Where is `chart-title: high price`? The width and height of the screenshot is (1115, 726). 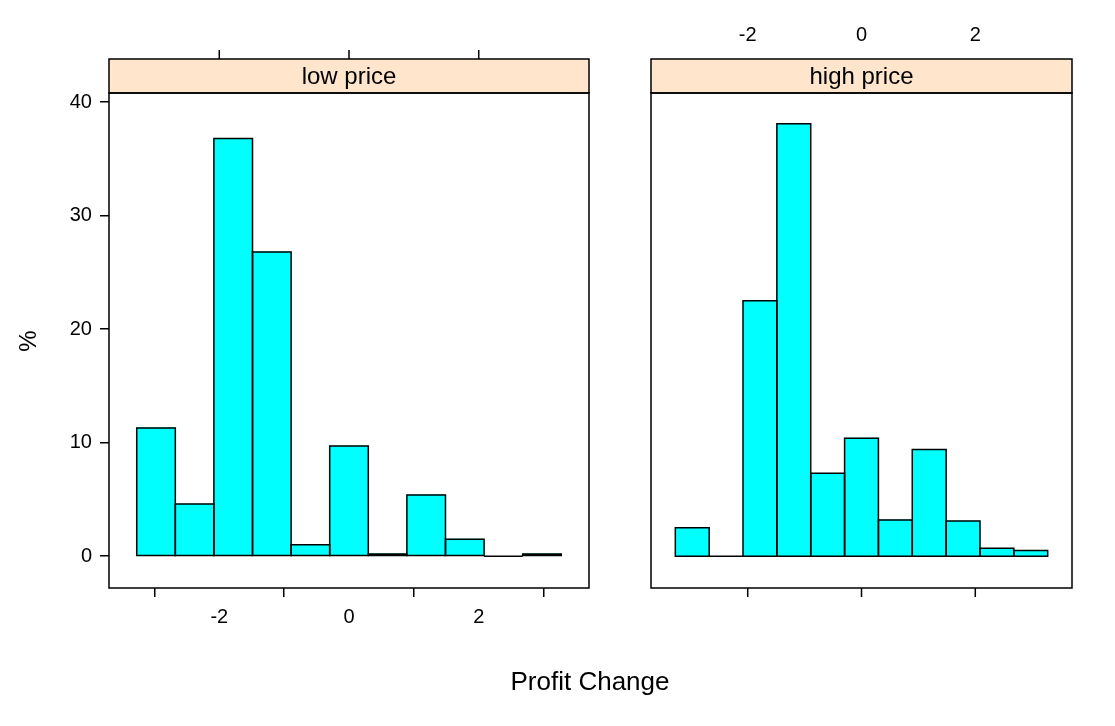 chart-title: high price is located at coordinates (861, 75).